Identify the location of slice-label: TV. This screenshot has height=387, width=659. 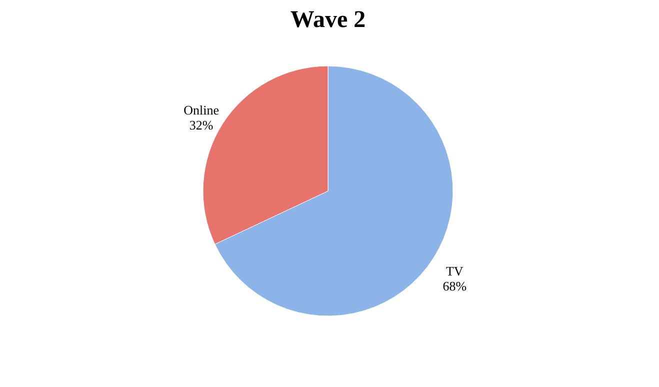
(455, 270).